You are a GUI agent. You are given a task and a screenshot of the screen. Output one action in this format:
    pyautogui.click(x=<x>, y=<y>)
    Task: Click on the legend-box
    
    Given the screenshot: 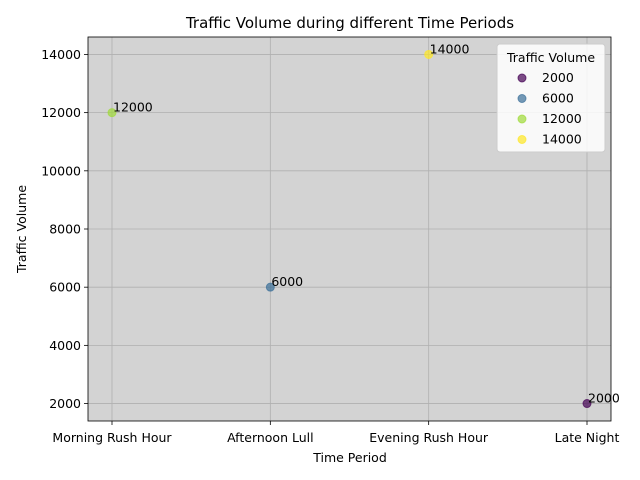 What is the action you would take?
    pyautogui.click(x=551, y=98)
    